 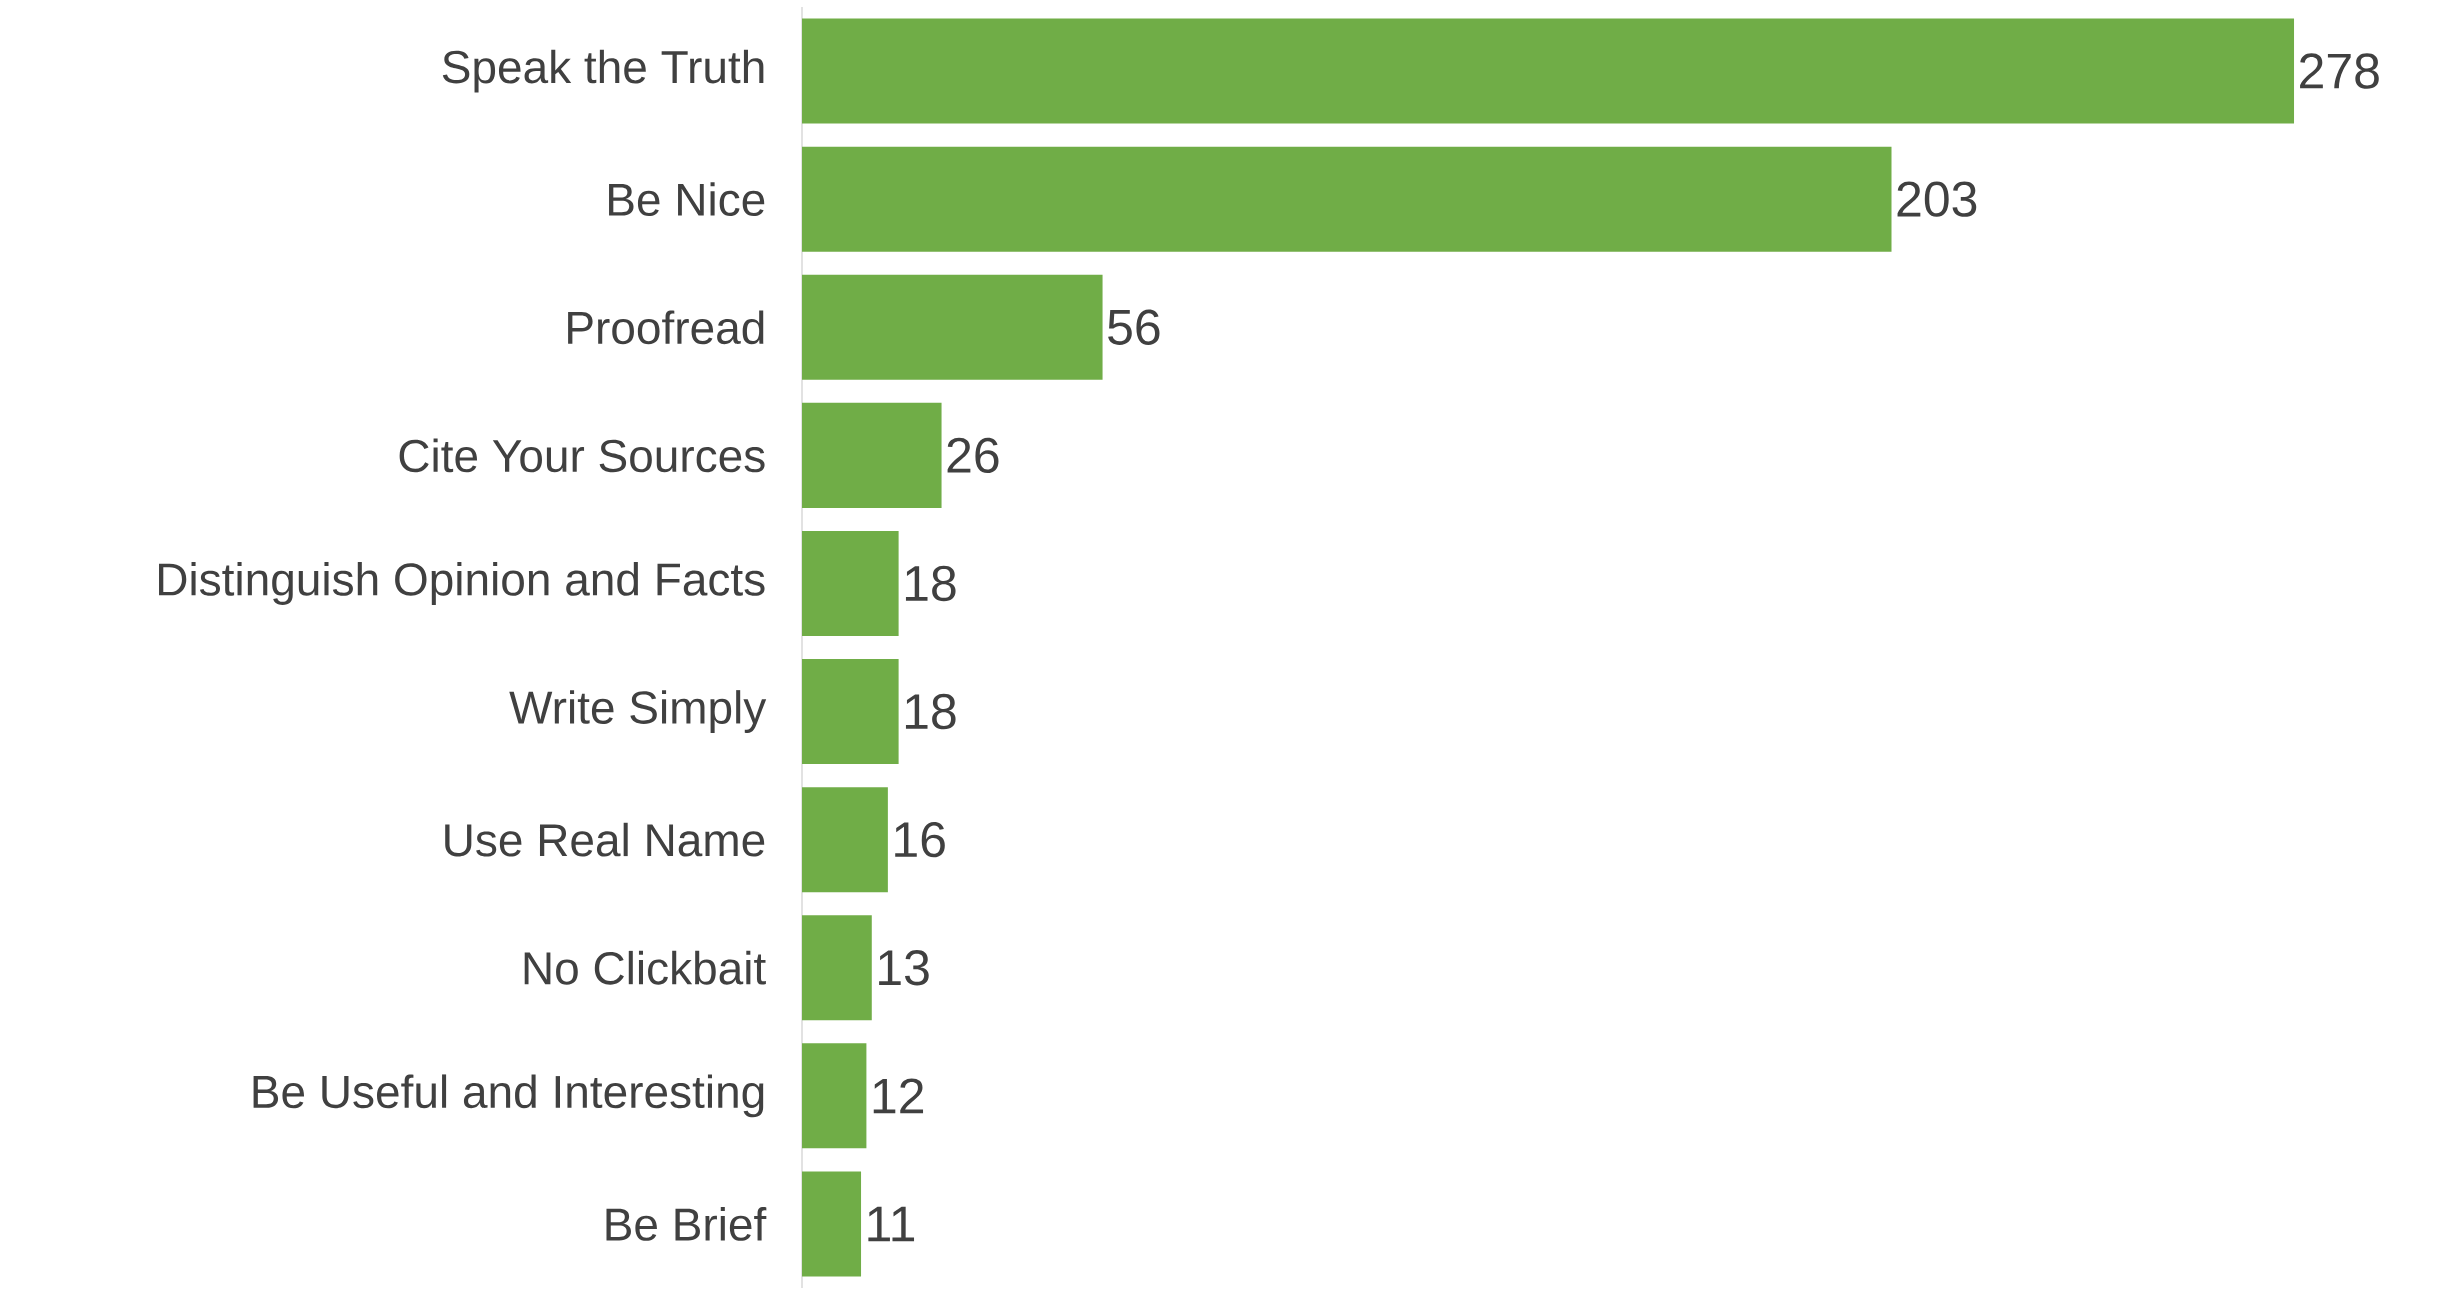 I want to click on y-tick-label: No Clickbait, so click(x=645, y=967).